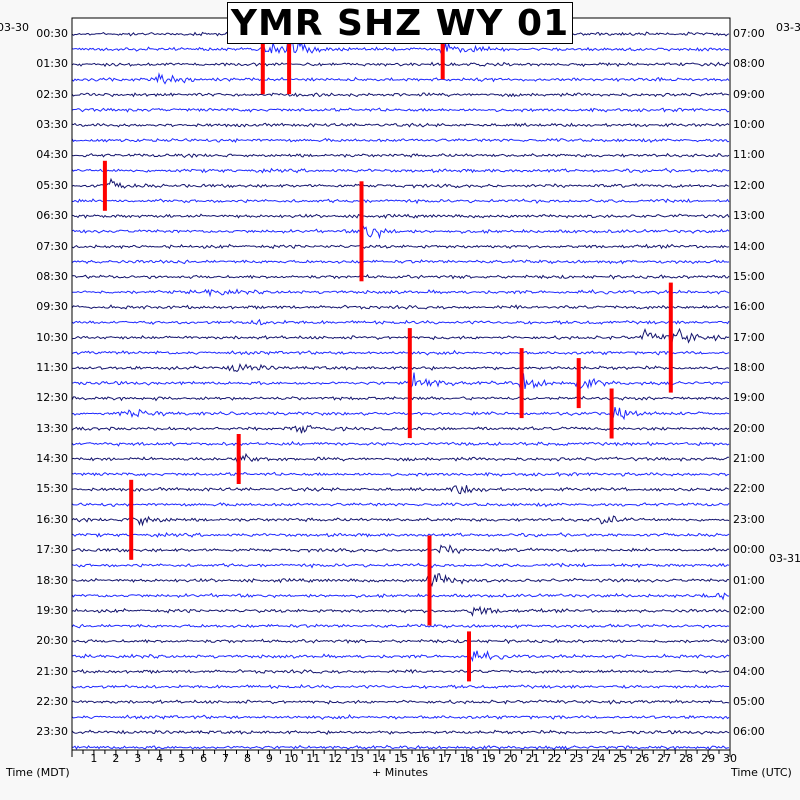 Image resolution: width=800 pixels, height=800 pixels. What do you see at coordinates (52, 550) in the screenshot?
I see `left-time-label: 17:30` at bounding box center [52, 550].